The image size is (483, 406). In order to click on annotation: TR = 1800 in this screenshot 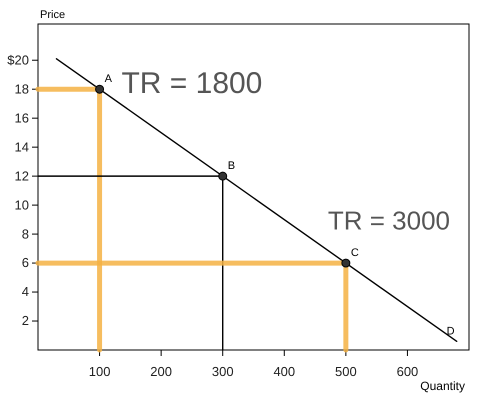, I will do `click(191, 83)`.